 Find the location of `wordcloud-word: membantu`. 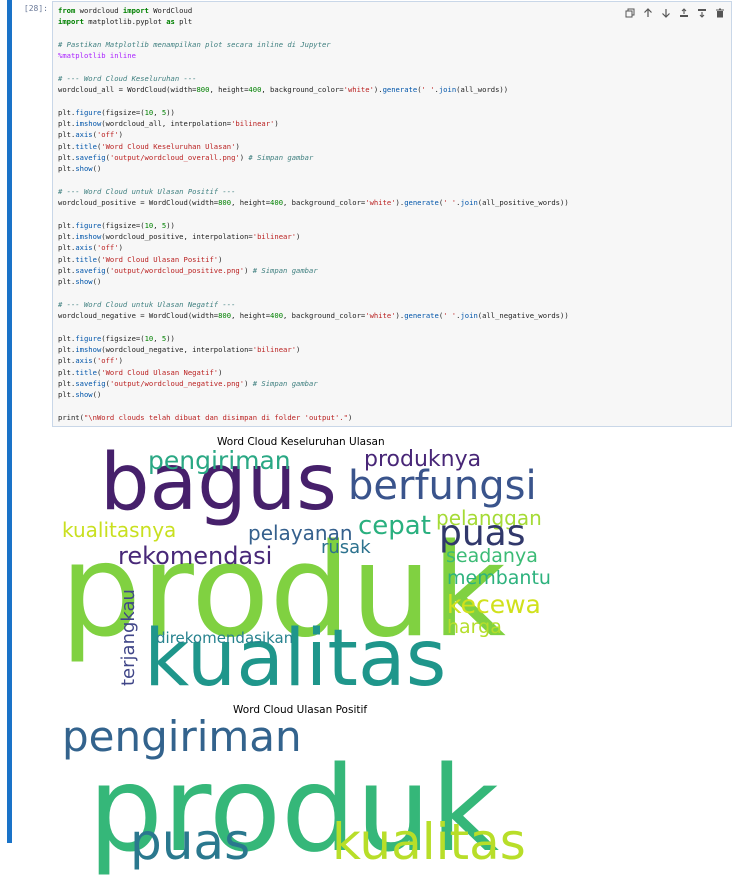

wordcloud-word: membantu is located at coordinates (499, 578).